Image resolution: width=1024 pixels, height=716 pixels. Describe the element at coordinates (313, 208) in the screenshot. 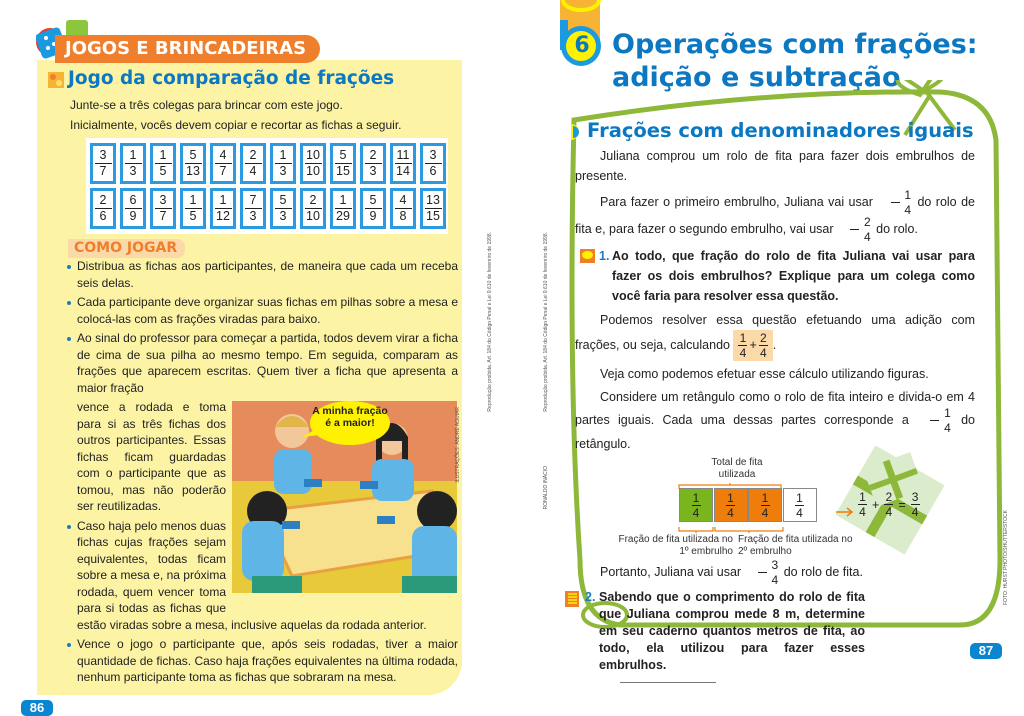

I see `fraction-card: 2 10` at that location.